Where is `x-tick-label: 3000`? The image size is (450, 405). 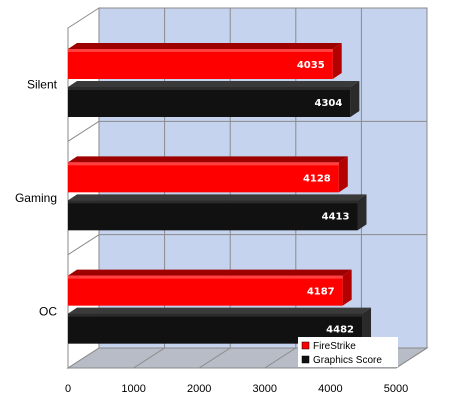
x-tick-label: 3000 is located at coordinates (265, 389).